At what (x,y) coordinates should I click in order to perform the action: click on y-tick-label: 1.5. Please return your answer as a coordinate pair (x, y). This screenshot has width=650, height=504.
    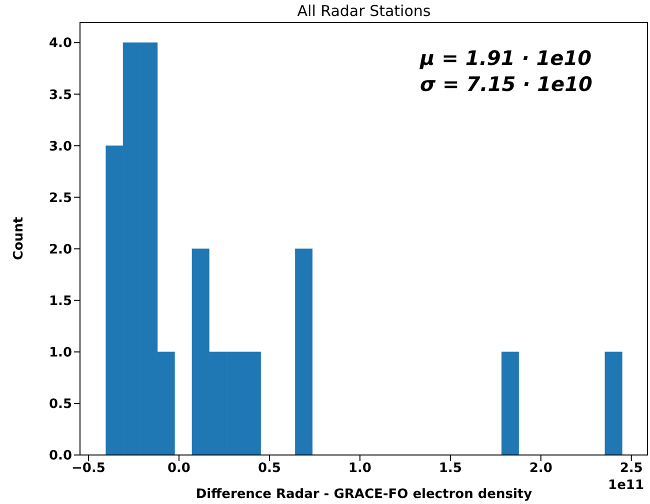
    Looking at the image, I should click on (60, 301).